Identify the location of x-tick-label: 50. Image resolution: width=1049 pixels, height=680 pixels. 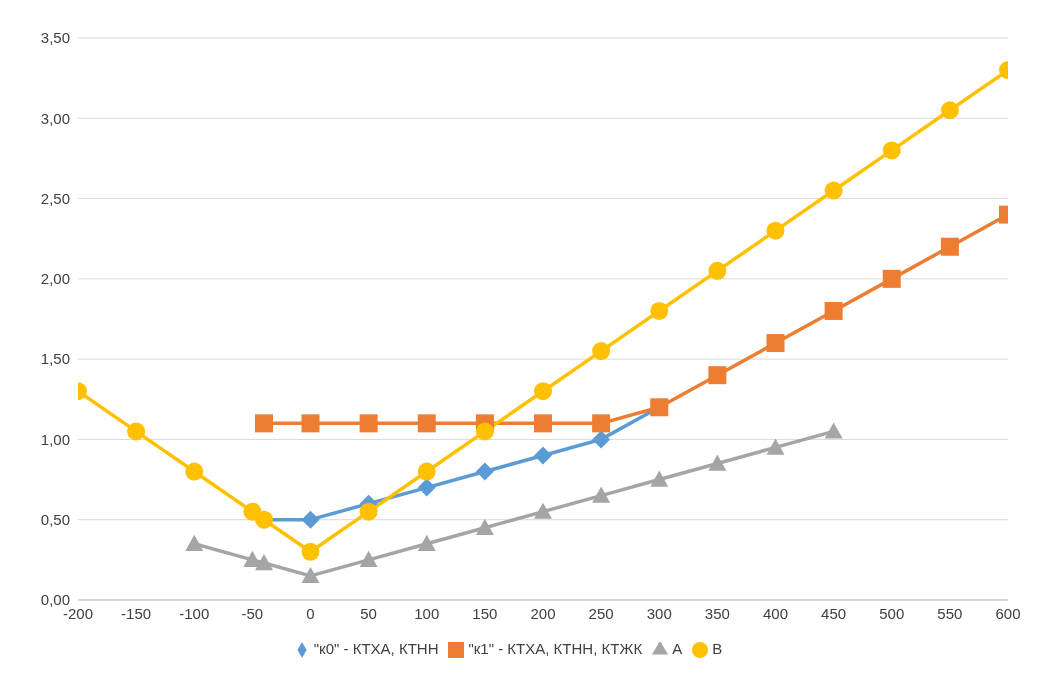
(368, 613).